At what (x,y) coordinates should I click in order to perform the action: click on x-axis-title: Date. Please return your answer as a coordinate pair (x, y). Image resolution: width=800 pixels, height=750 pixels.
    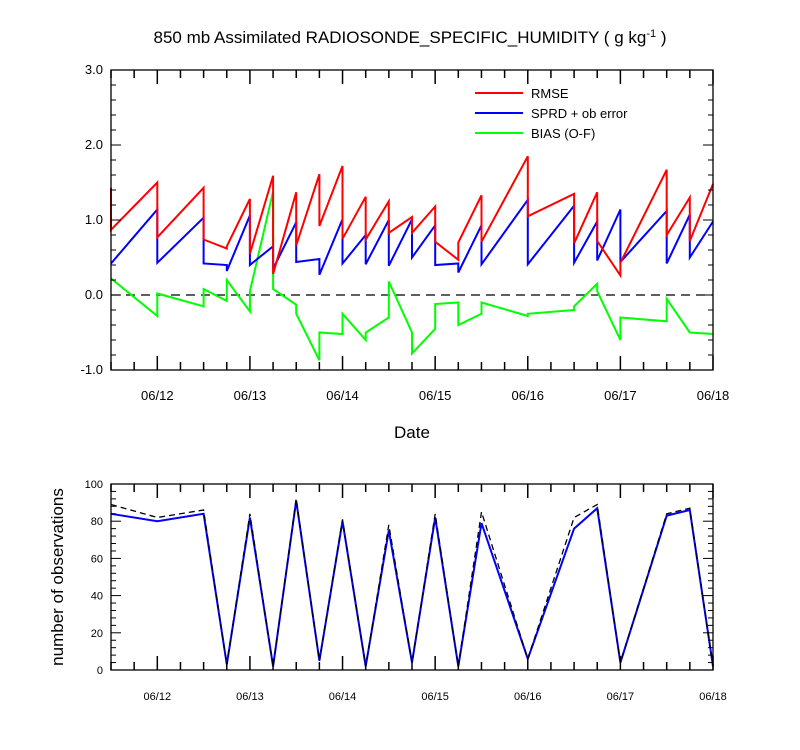
    Looking at the image, I should click on (412, 432).